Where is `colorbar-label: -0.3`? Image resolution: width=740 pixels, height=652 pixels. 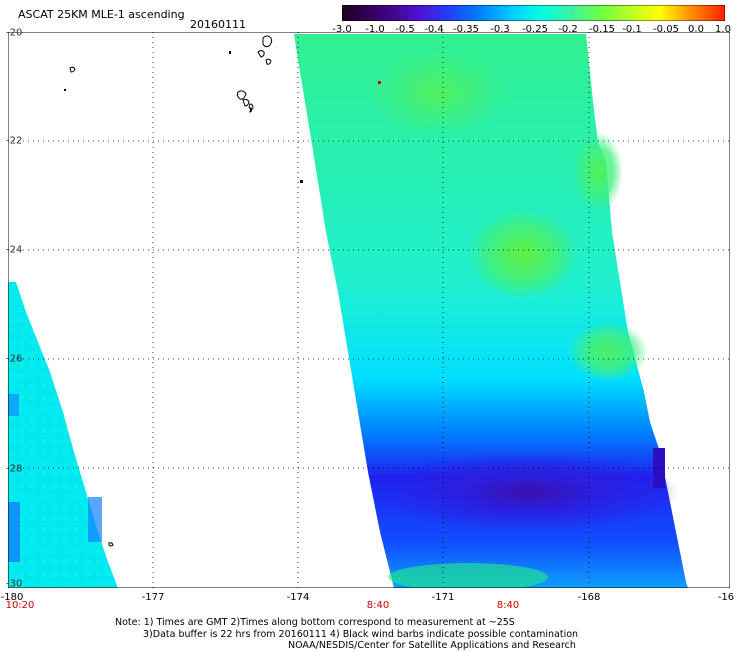
colorbar-label: -0.3 is located at coordinates (500, 29).